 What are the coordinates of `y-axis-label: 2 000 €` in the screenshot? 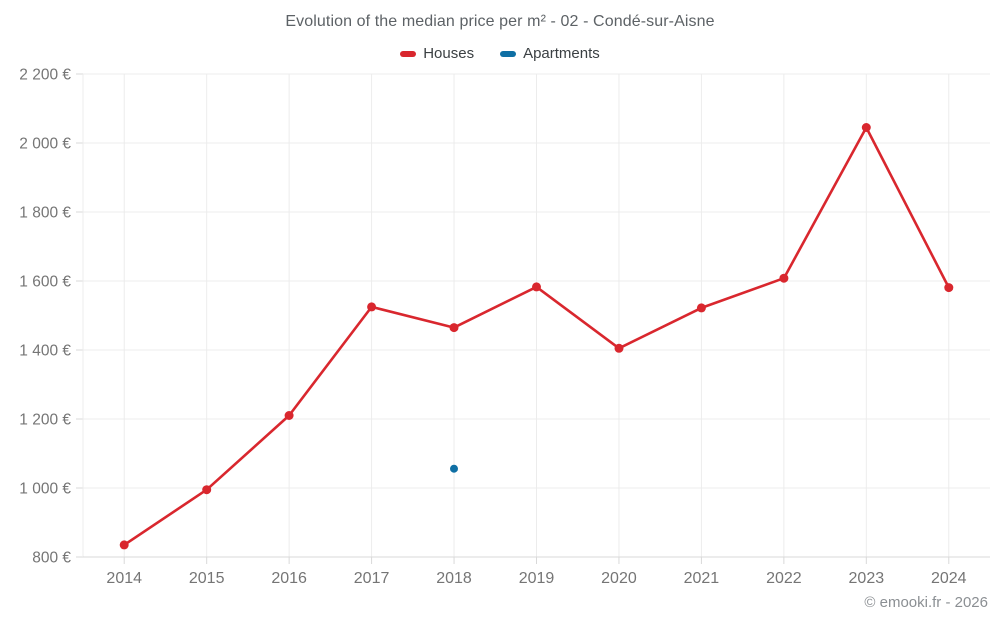 It's located at (45, 144).